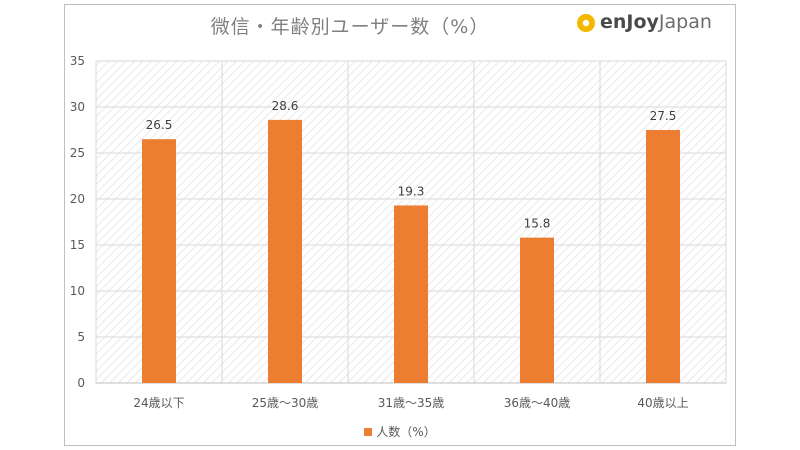 This screenshot has width=800, height=450. I want to click on y-tick-label: 30, so click(77, 107).